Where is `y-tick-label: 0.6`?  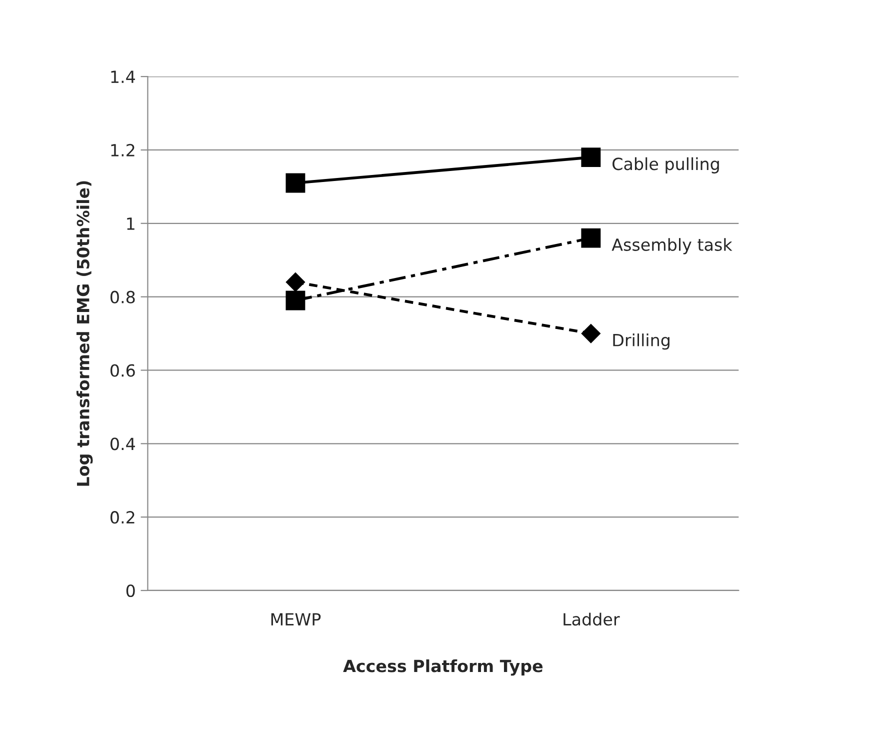 y-tick-label: 0.6 is located at coordinates (122, 370).